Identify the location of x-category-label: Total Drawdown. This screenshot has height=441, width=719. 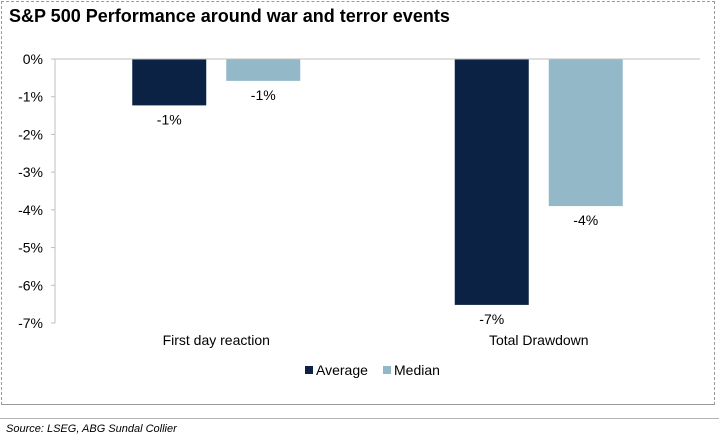
(539, 340).